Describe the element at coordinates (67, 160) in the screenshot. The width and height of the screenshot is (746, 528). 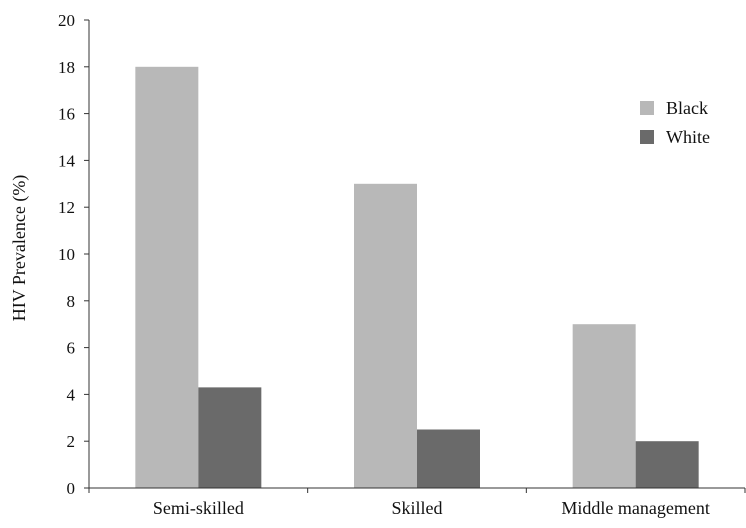
I see `y-tick-label: 14` at that location.